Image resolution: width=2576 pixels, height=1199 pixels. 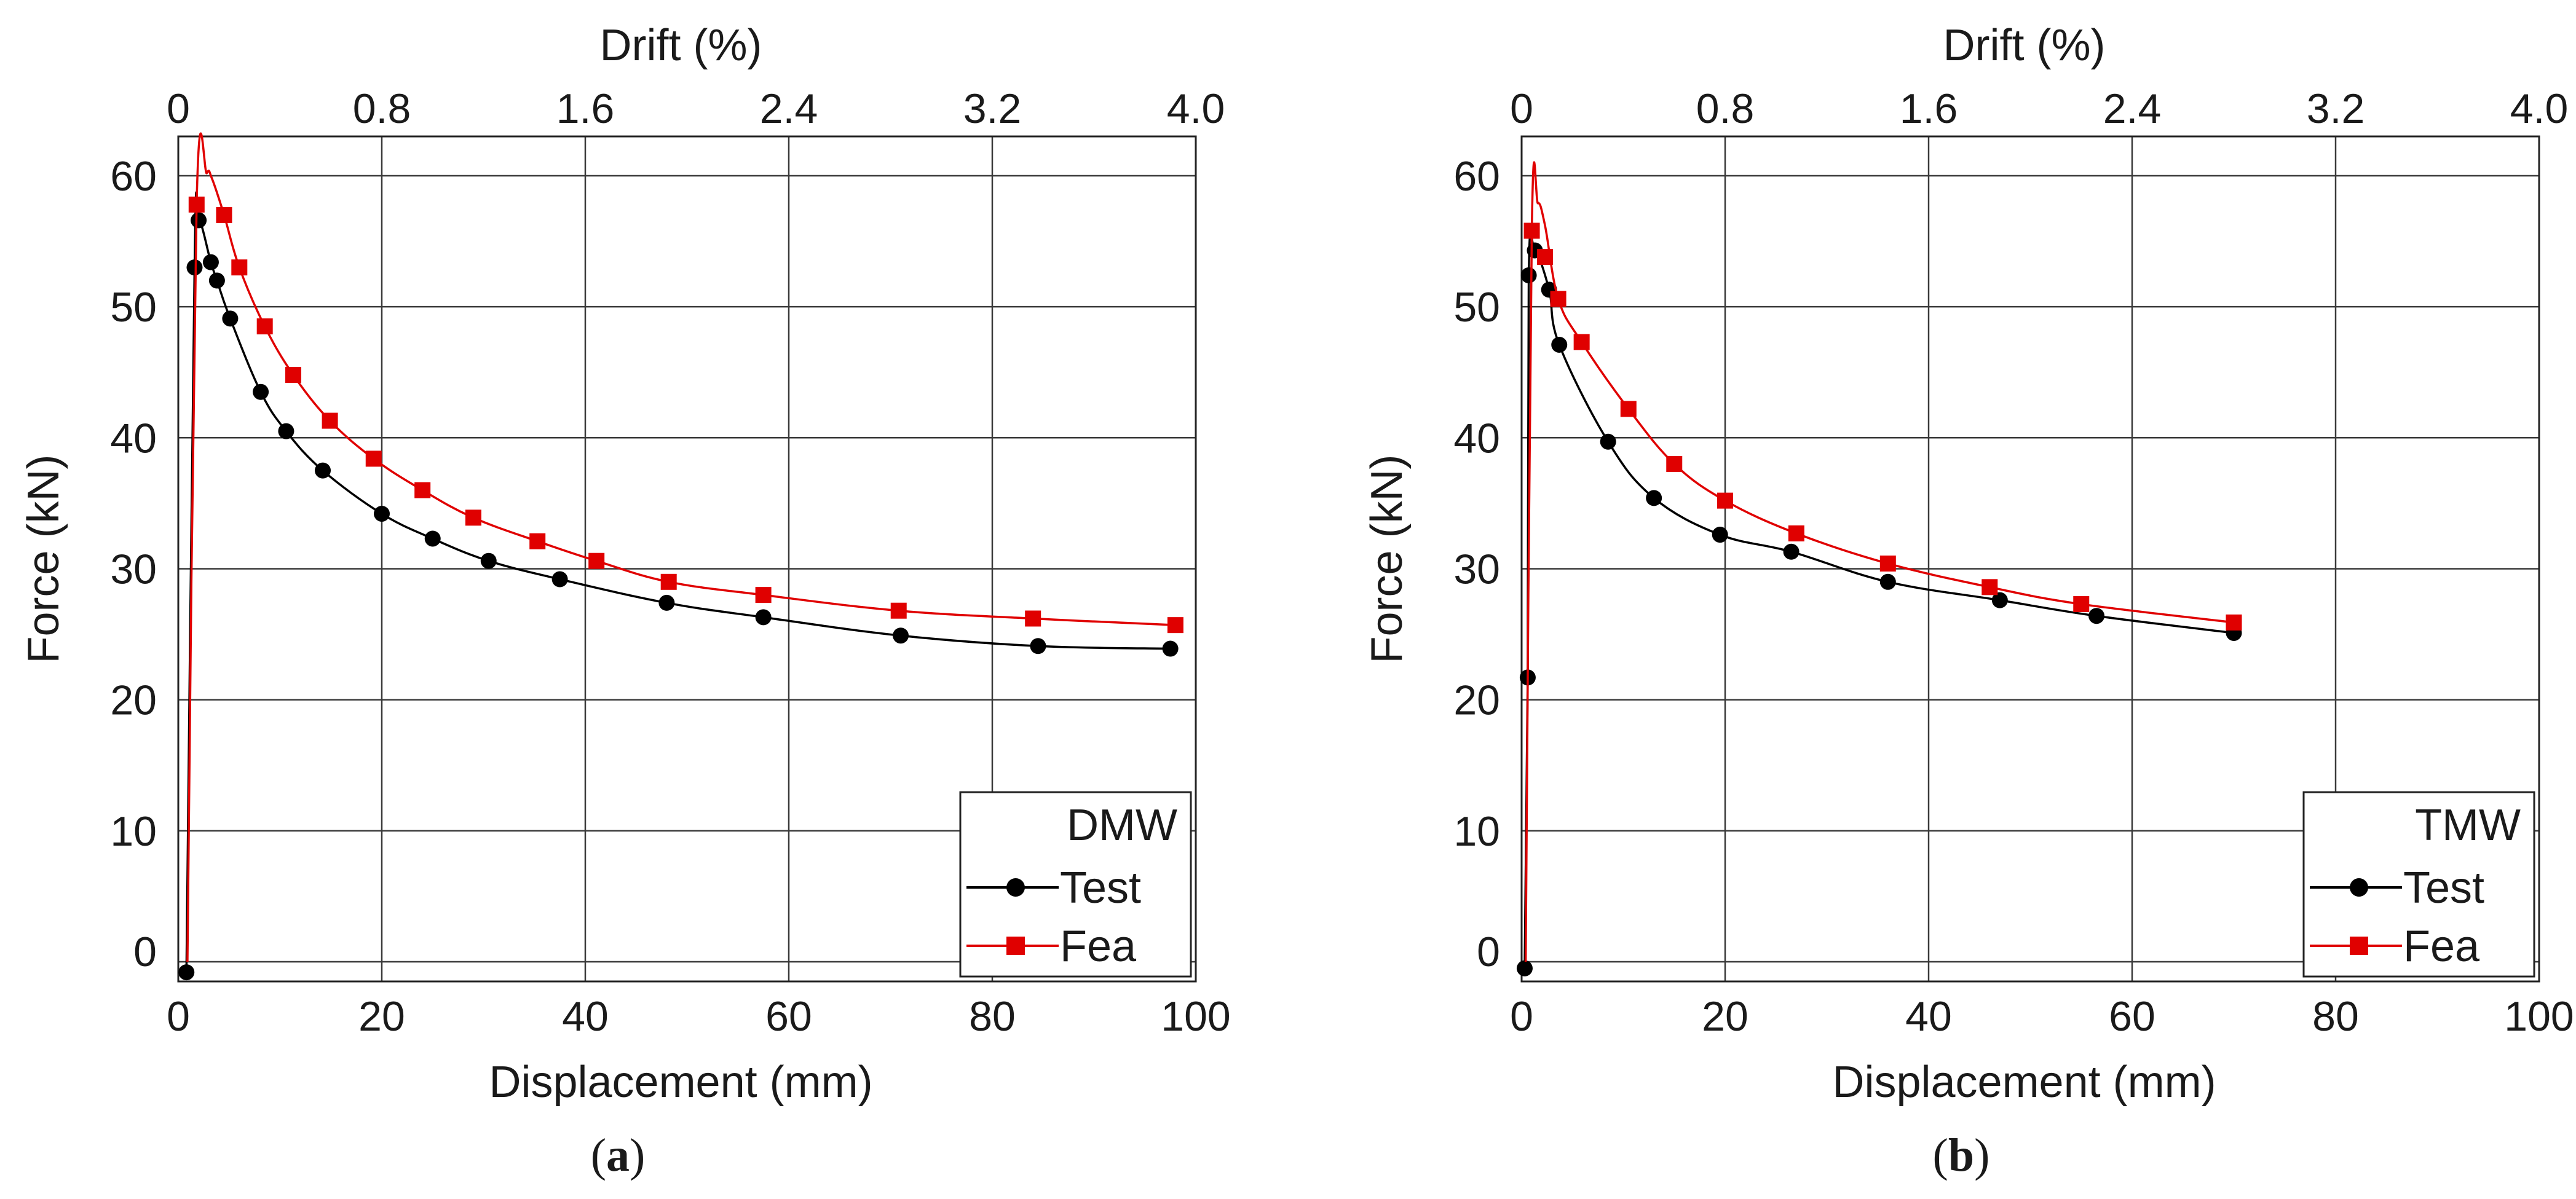 What do you see at coordinates (1962, 1155) in the screenshot?
I see `panel-caption: (b)` at bounding box center [1962, 1155].